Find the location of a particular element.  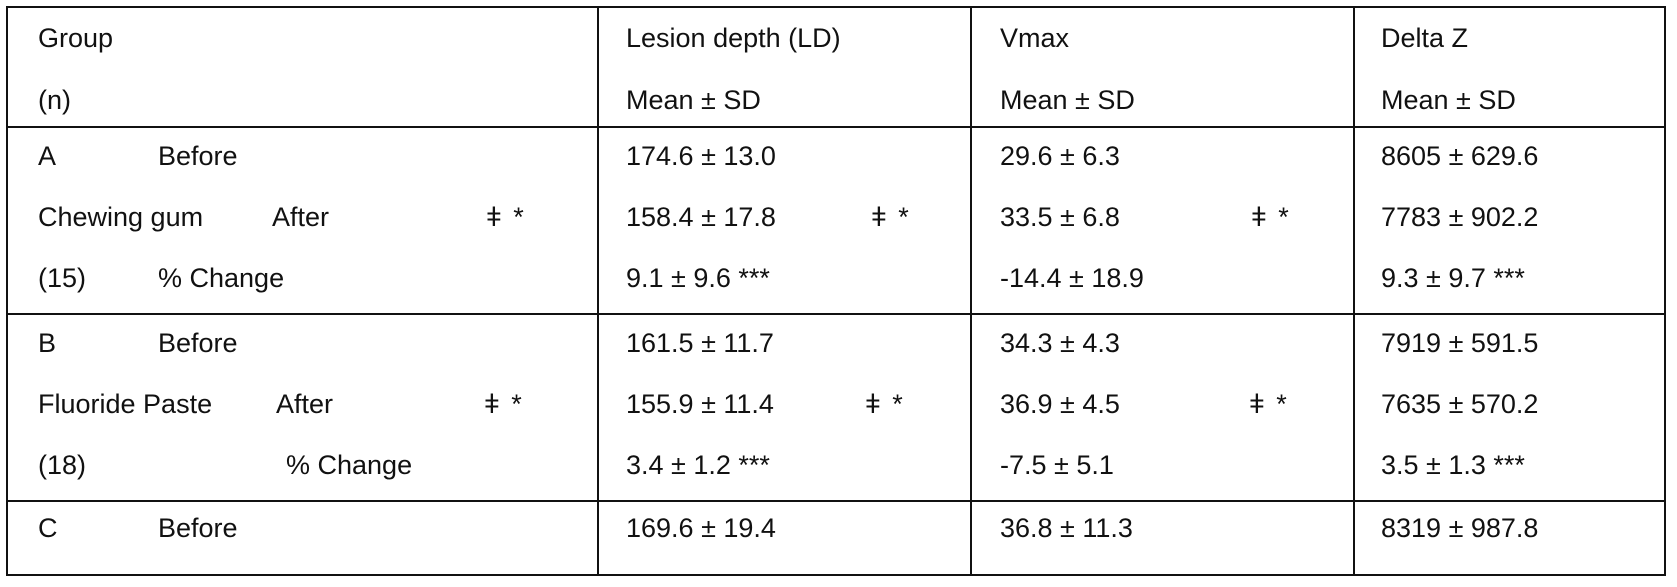

group-b-after-mark: ǂ * is located at coordinates (504, 404).